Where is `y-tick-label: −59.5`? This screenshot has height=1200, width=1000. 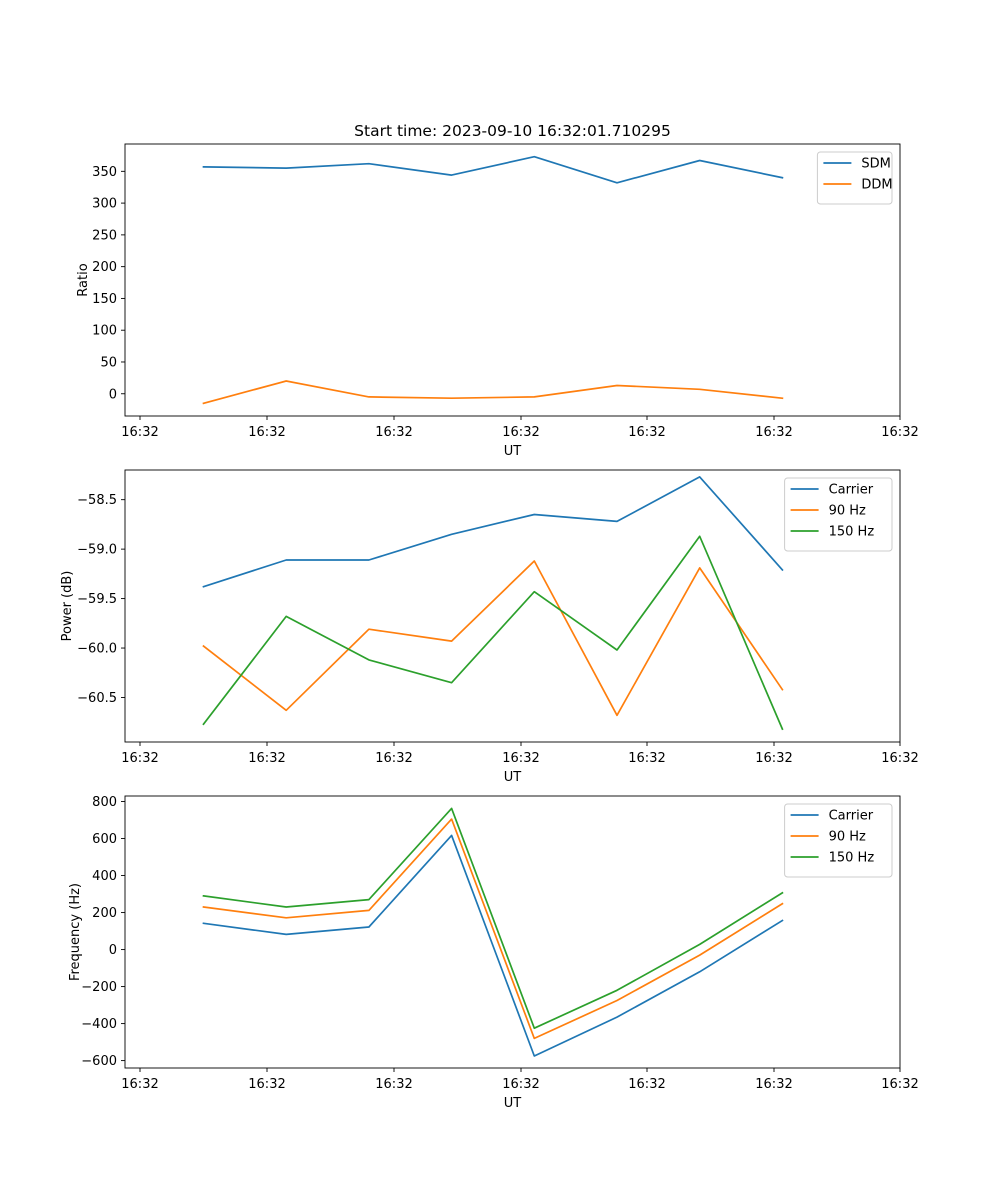
y-tick-label: −59.5 is located at coordinates (97, 599).